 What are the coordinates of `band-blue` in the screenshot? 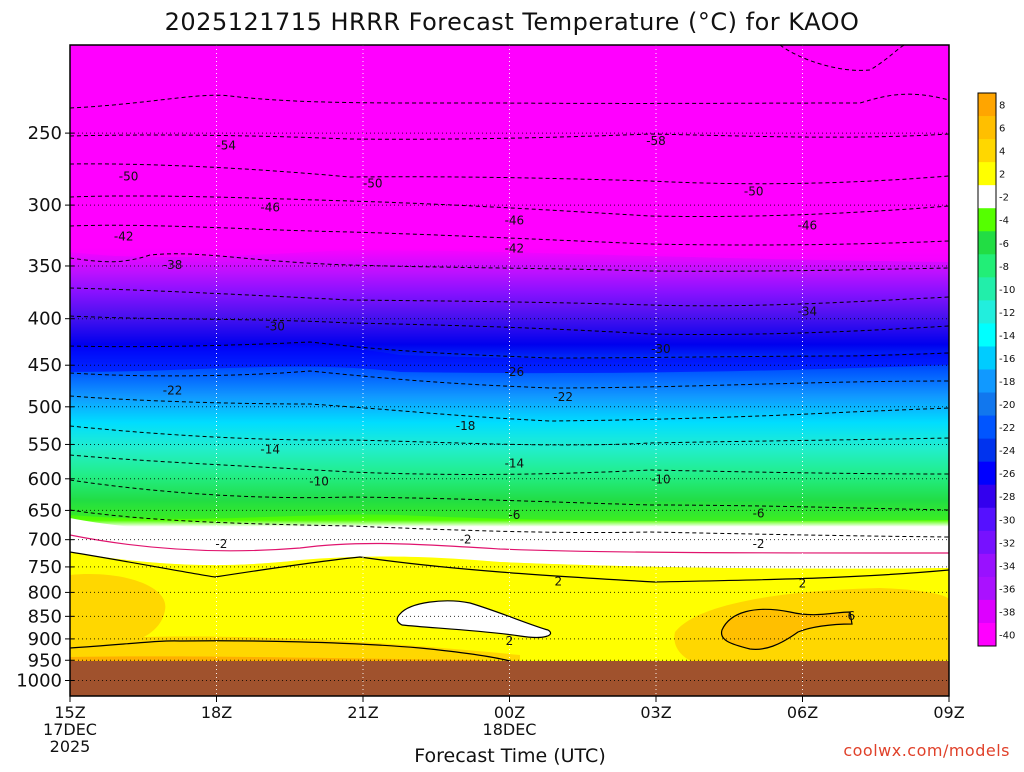 It's located at (509, 359).